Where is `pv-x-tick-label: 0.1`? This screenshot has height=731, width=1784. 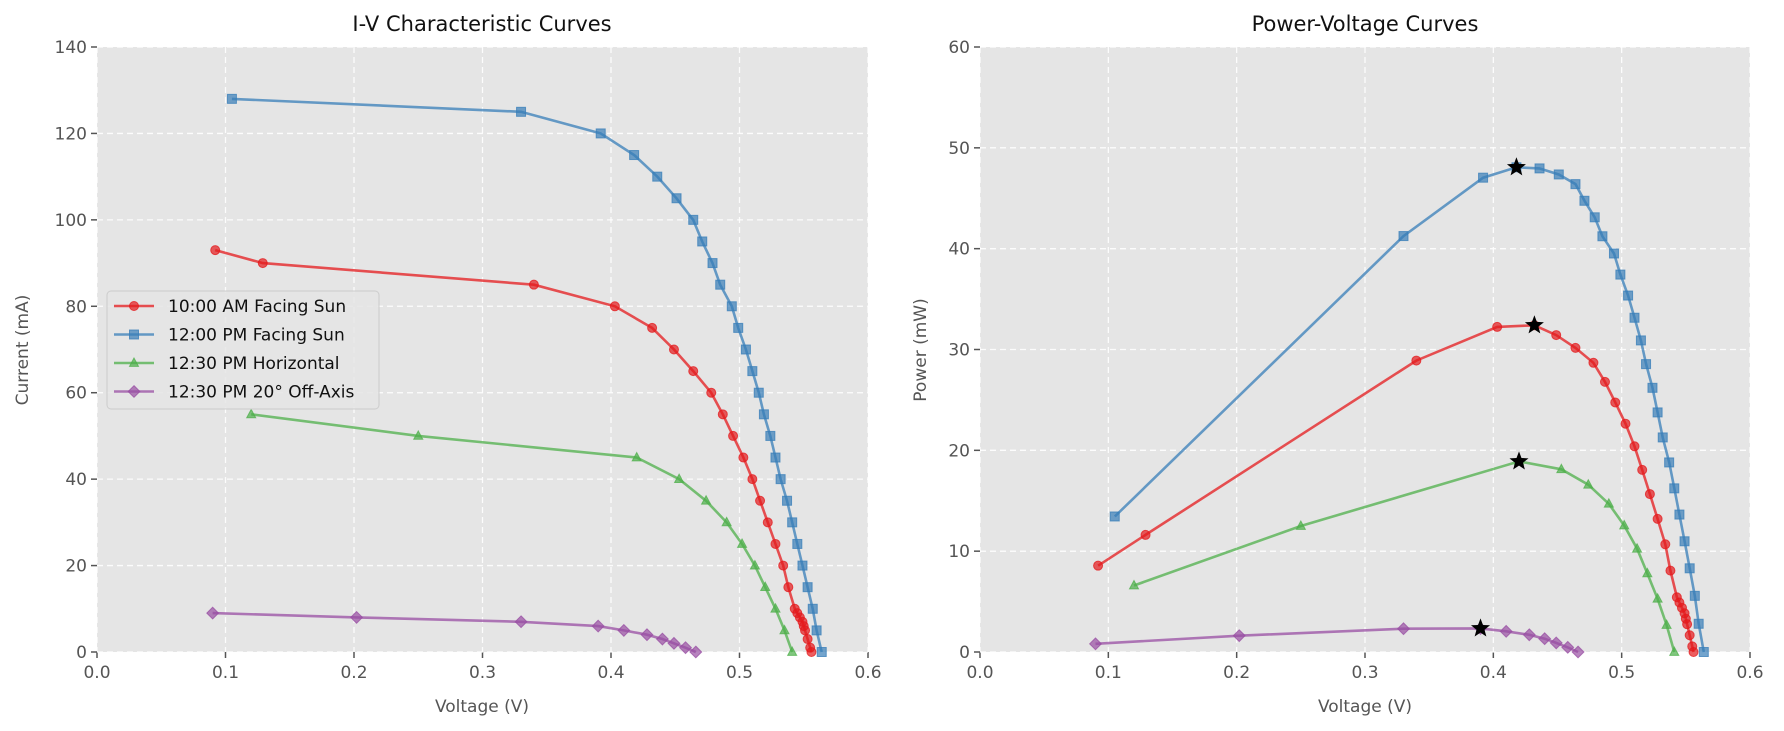
pv-x-tick-label: 0.1 is located at coordinates (1108, 673).